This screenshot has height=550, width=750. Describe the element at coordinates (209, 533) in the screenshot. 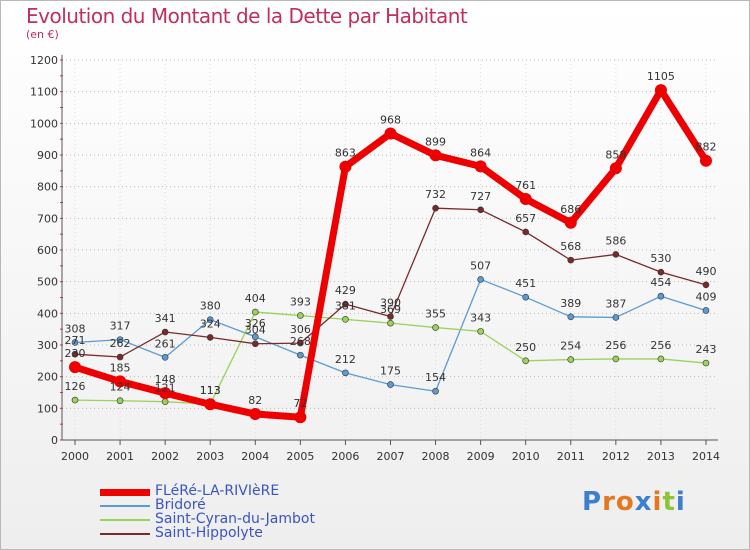

I see `legend-label: Saint-Hippolyte` at that location.